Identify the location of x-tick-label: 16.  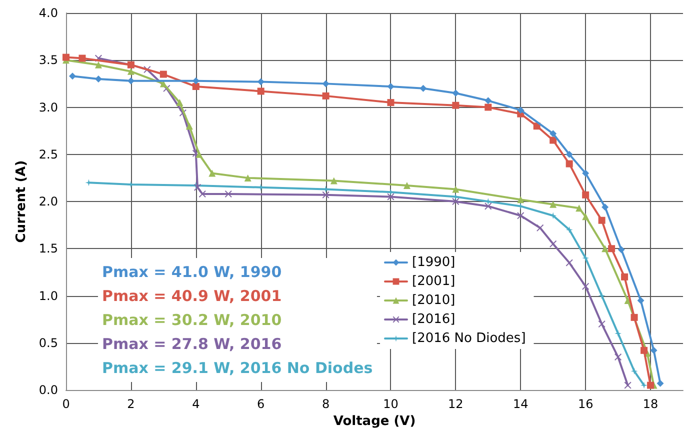
(586, 404).